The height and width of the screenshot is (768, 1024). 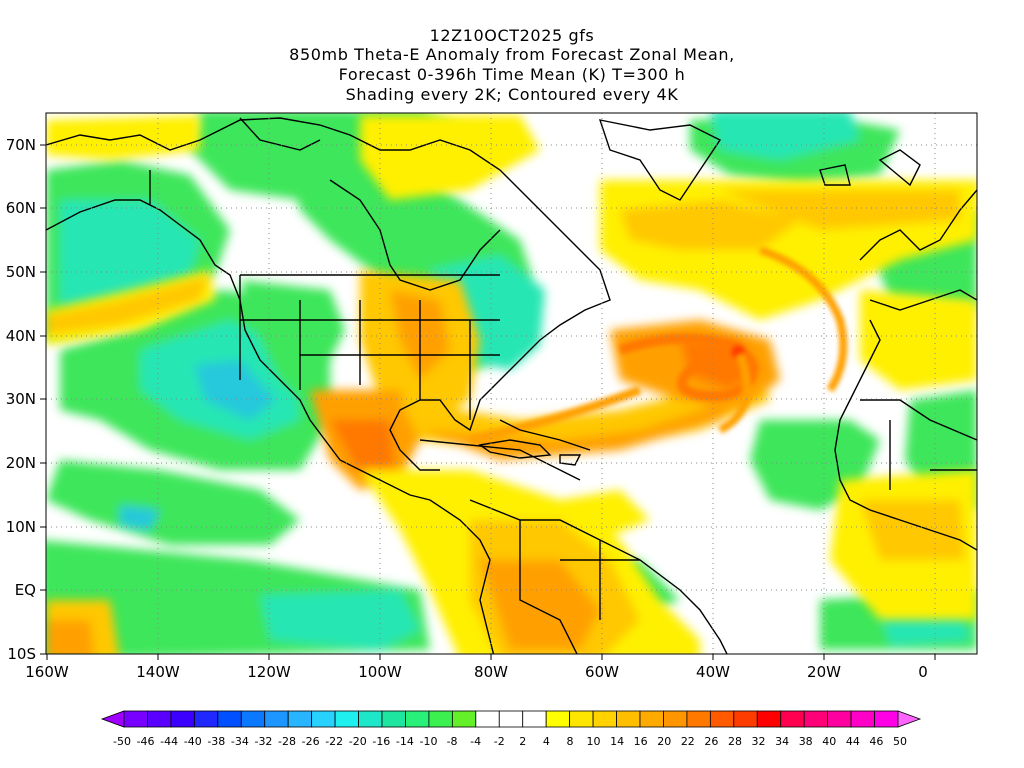 I want to click on colorbar-label: 28, so click(x=735, y=741).